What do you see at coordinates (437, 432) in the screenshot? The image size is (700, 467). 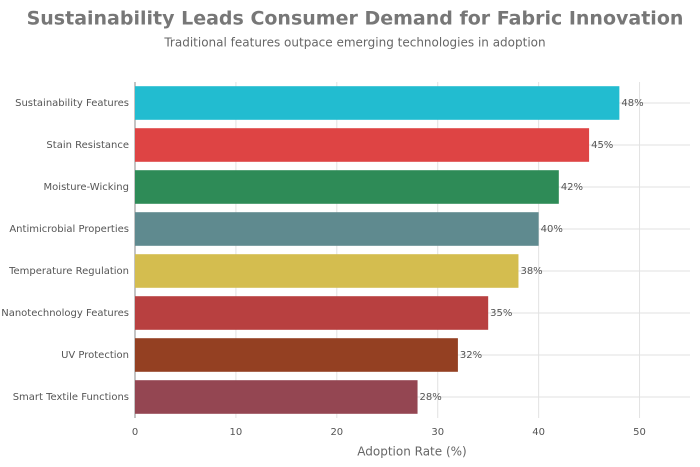 I see `x-tick-label: 30` at bounding box center [437, 432].